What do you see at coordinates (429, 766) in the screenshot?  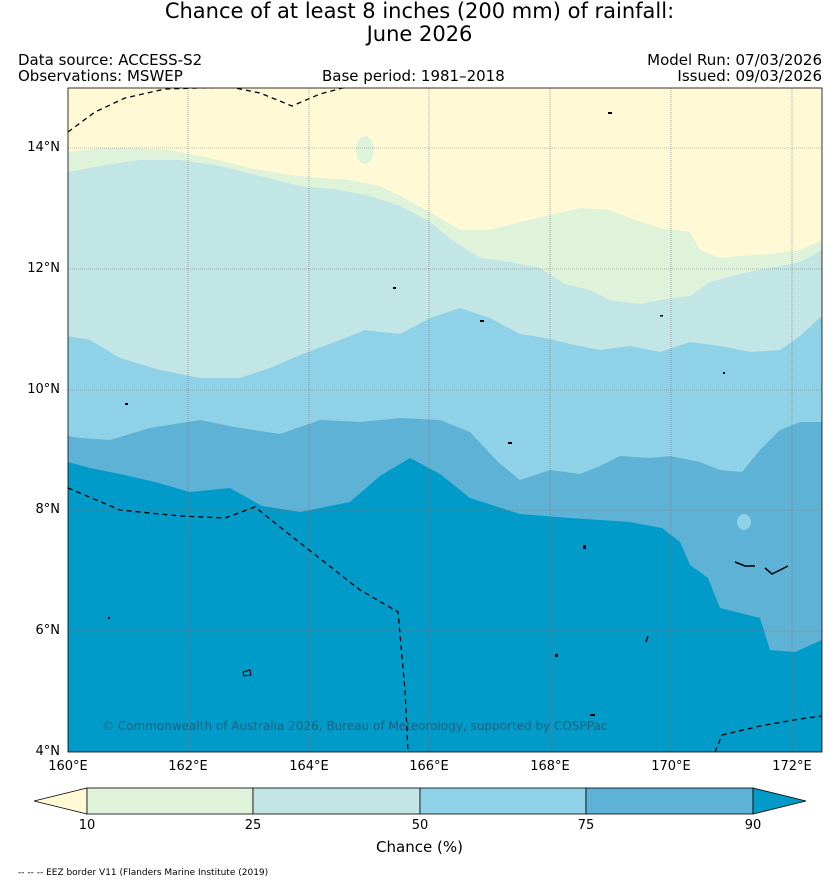 I see `lon-label-166e: 166°E` at bounding box center [429, 766].